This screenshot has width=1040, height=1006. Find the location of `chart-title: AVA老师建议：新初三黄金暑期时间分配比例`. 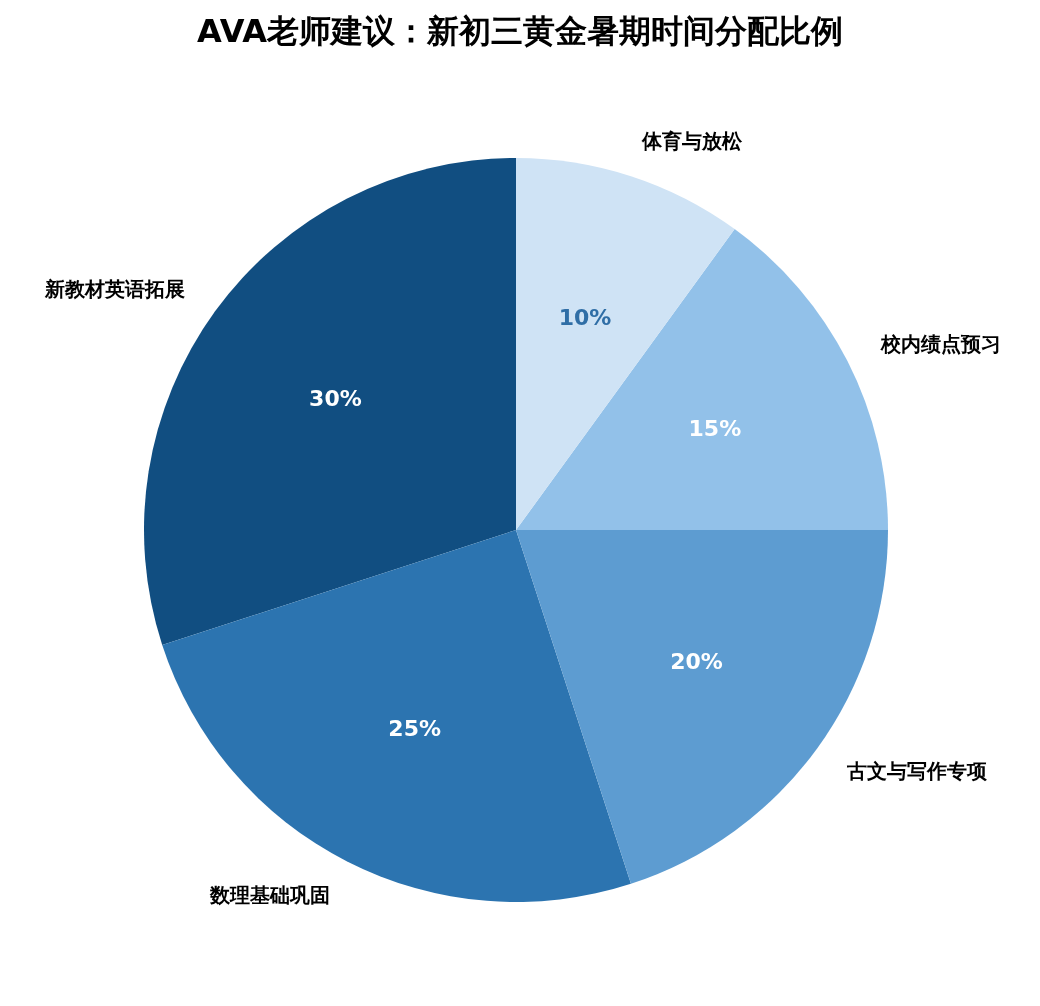

chart-title: AVA老师建议：新初三黄金暑期时间分配比例 is located at coordinates (520, 31).